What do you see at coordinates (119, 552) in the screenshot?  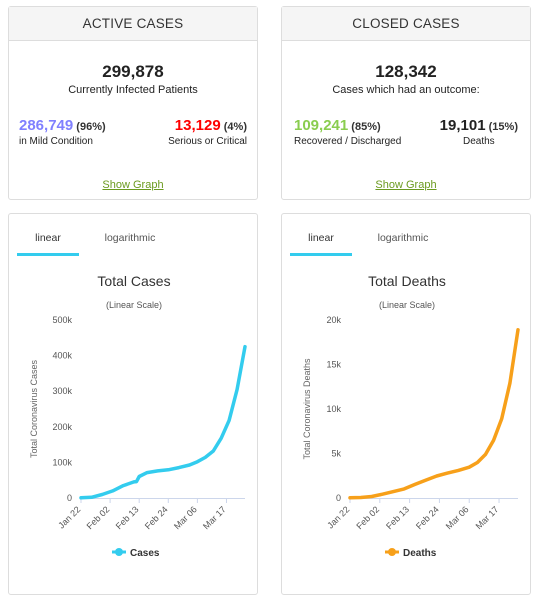 I see `legend-marker-cases` at bounding box center [119, 552].